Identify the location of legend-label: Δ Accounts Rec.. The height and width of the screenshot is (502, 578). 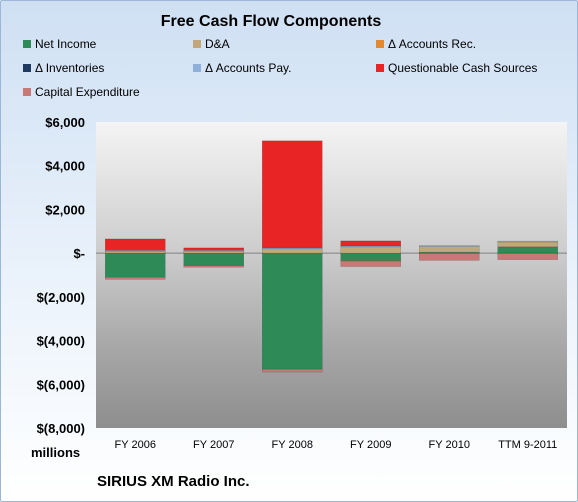
(432, 44).